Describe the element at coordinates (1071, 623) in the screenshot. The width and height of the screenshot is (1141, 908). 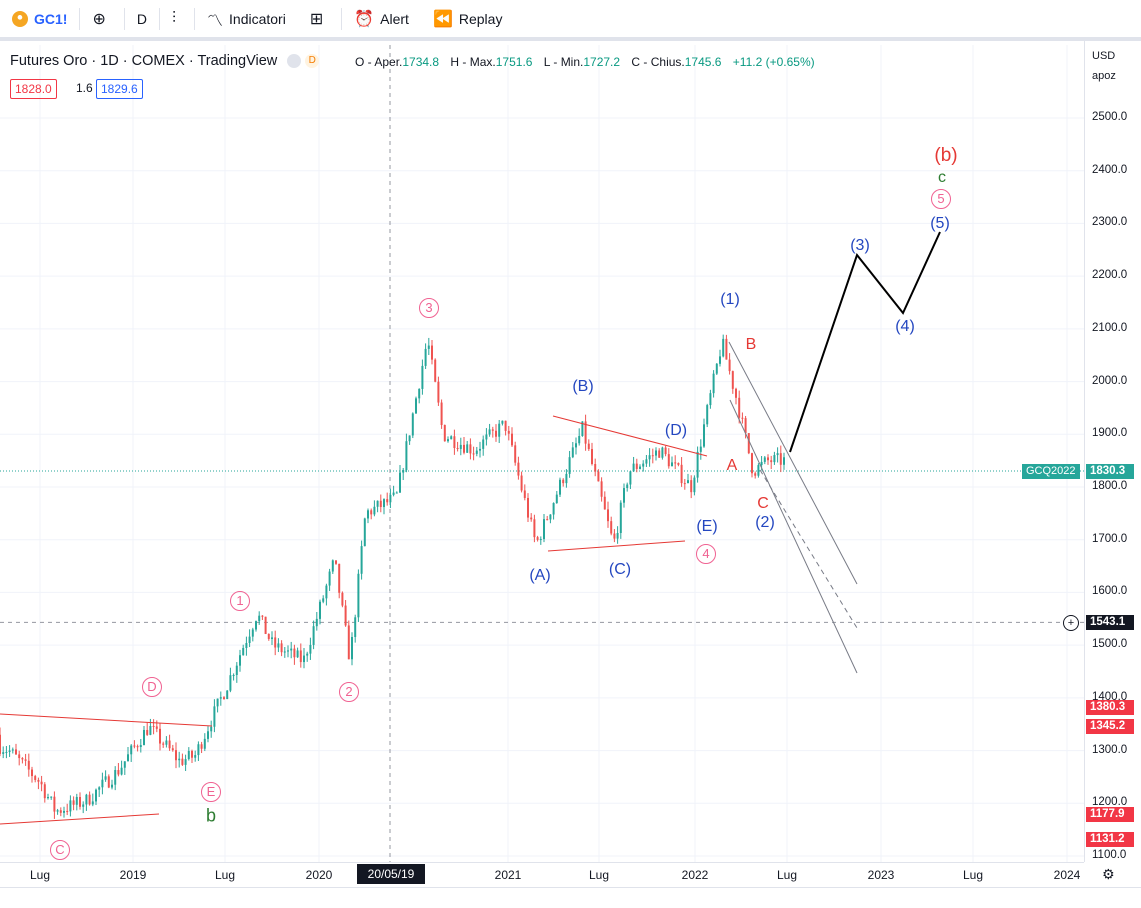
I see `add-plus-icon: +` at that location.